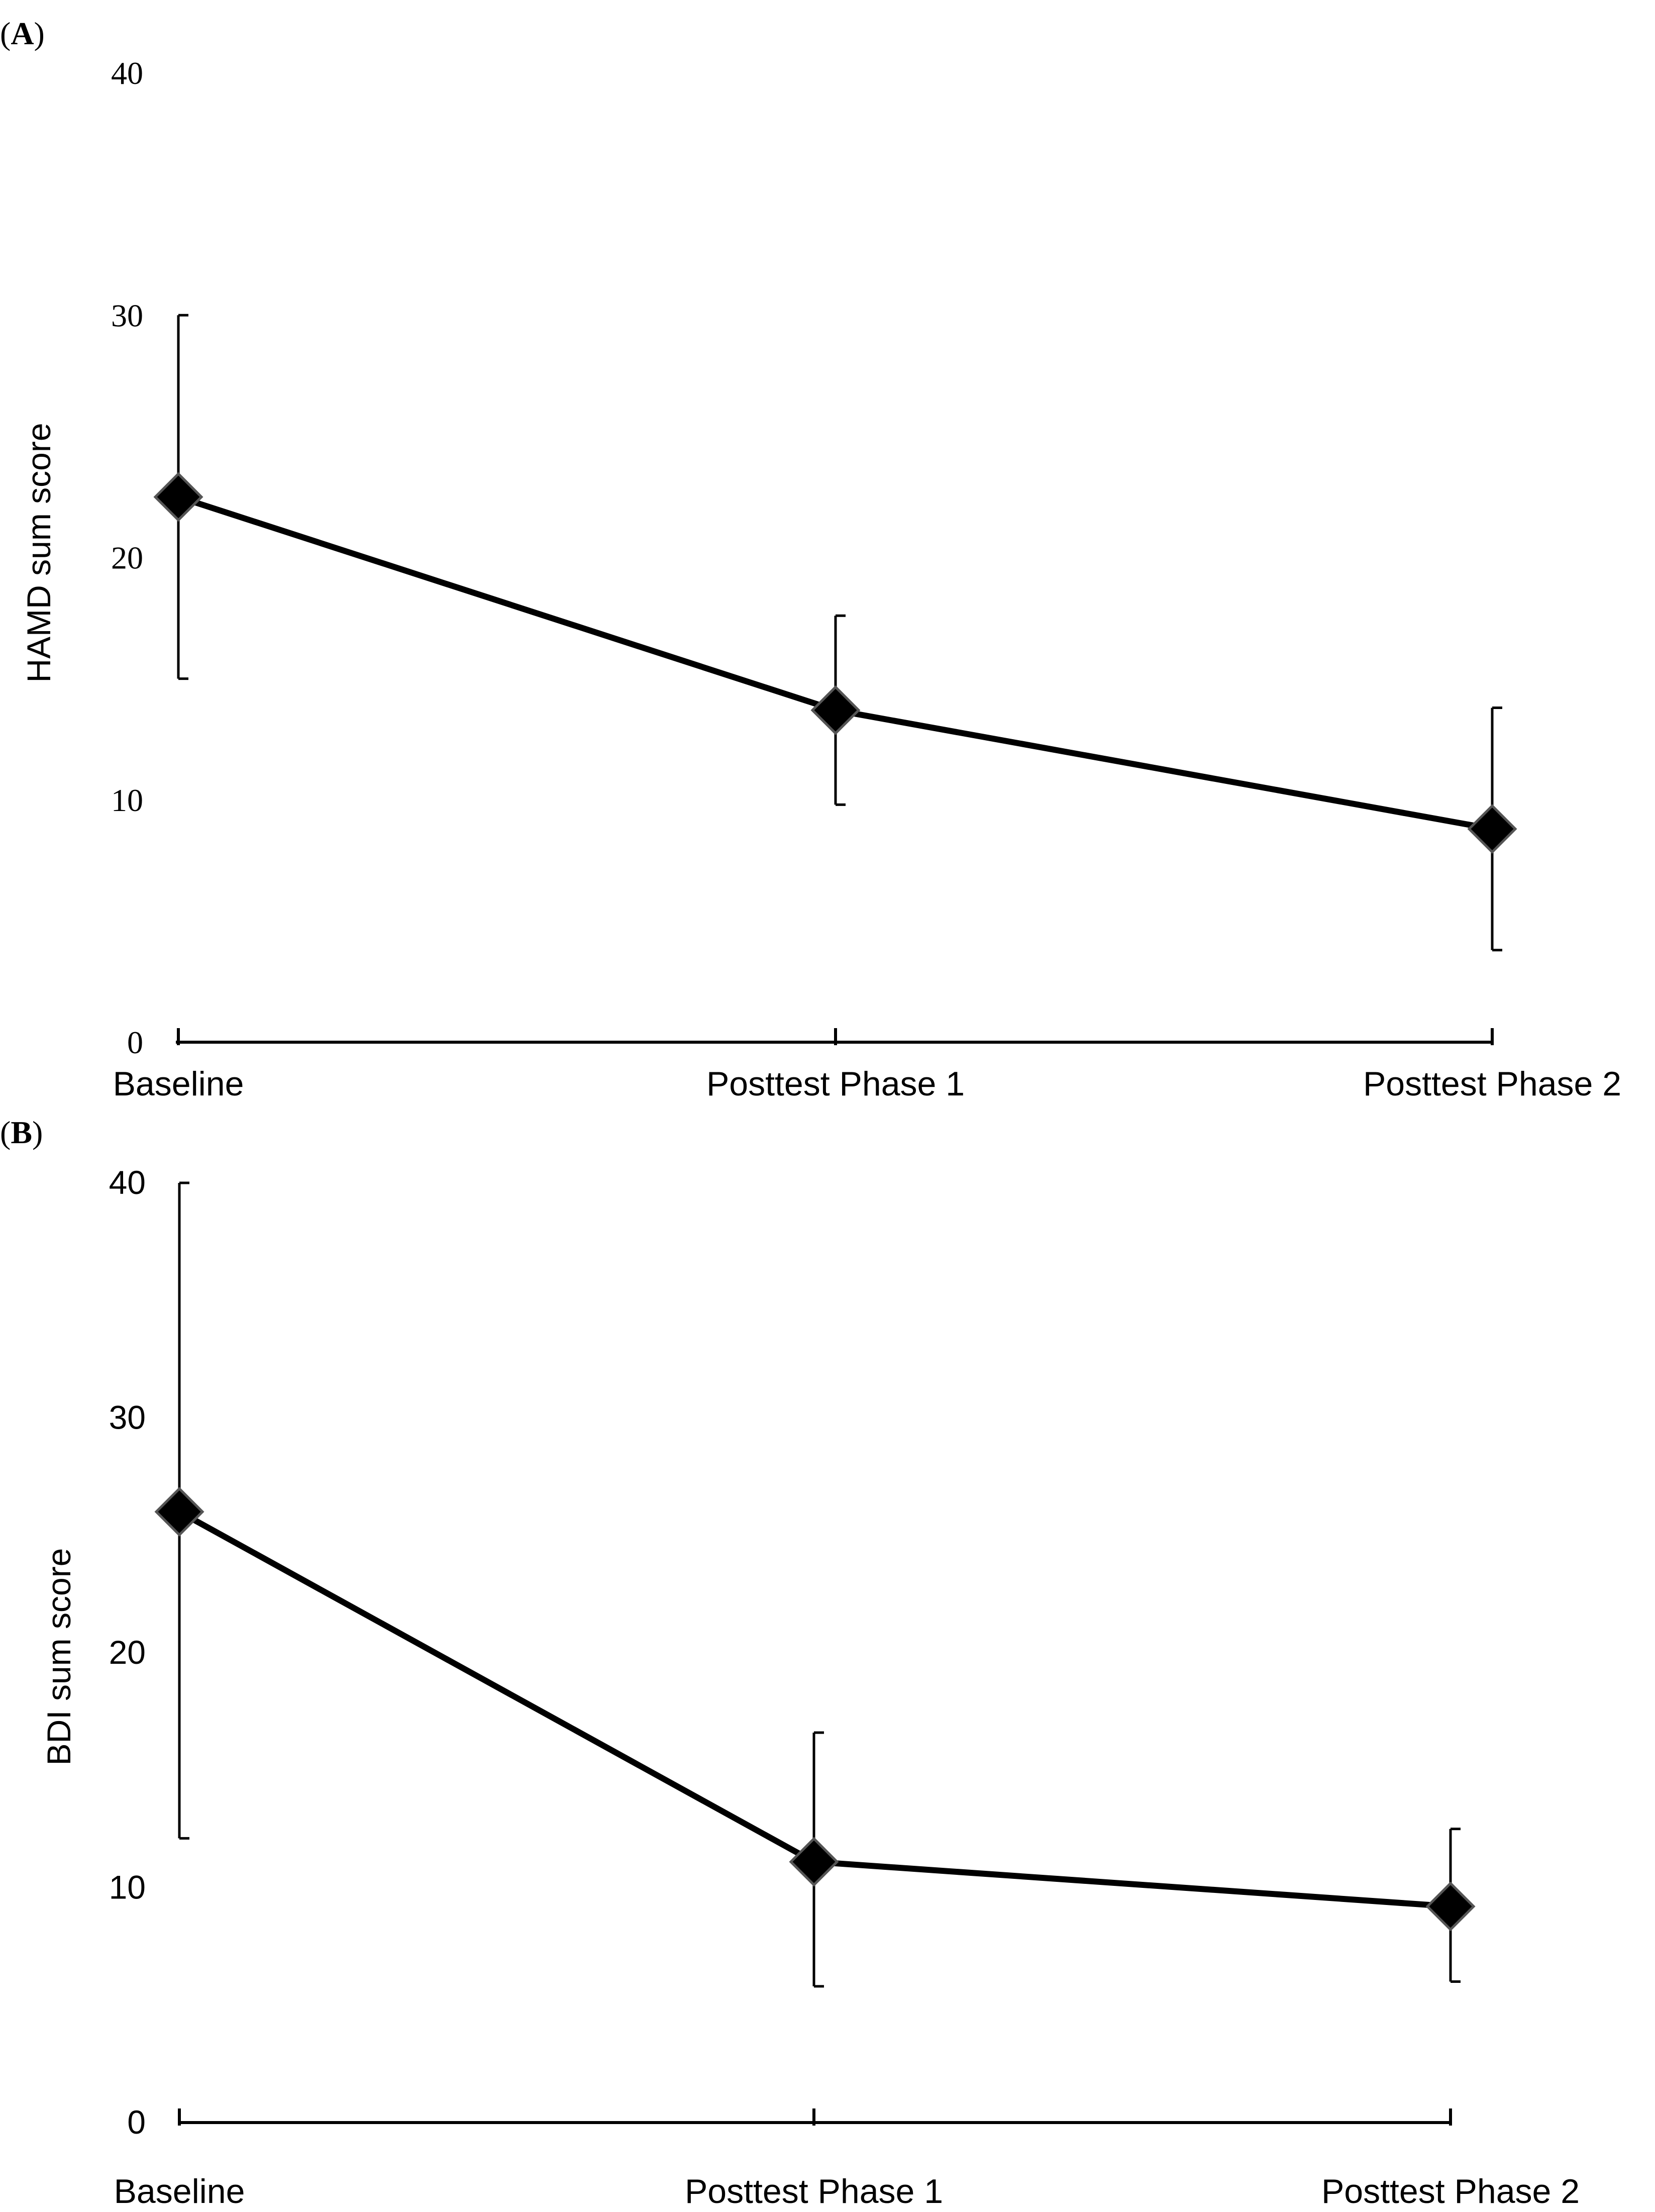 Image resolution: width=1655 pixels, height=2212 pixels. What do you see at coordinates (58, 1657) in the screenshot?
I see `panel-b-y-axis-title: BDI sum score` at bounding box center [58, 1657].